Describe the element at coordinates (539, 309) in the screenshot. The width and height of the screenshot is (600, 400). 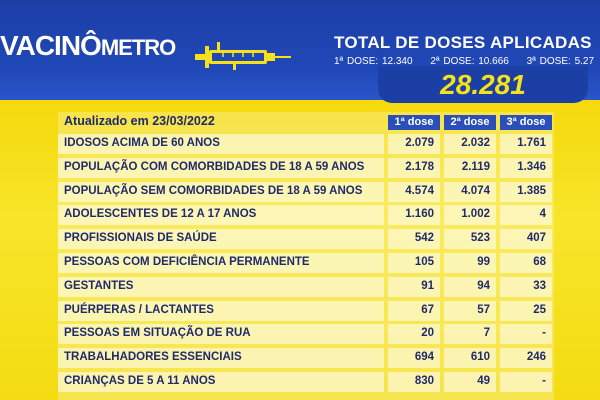
I see `row-dose3-value: 25` at that location.